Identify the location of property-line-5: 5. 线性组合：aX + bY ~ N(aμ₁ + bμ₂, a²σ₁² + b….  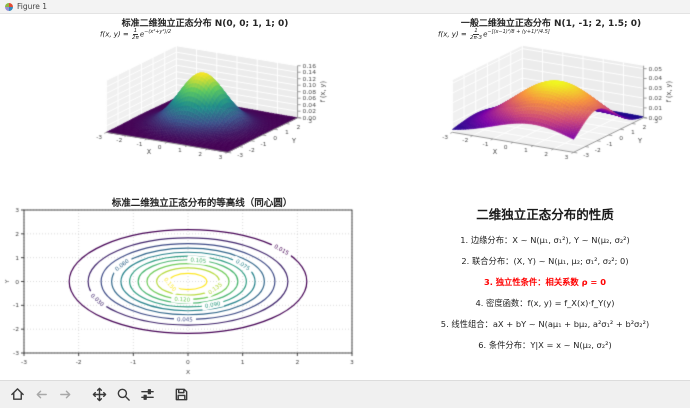
(545, 324).